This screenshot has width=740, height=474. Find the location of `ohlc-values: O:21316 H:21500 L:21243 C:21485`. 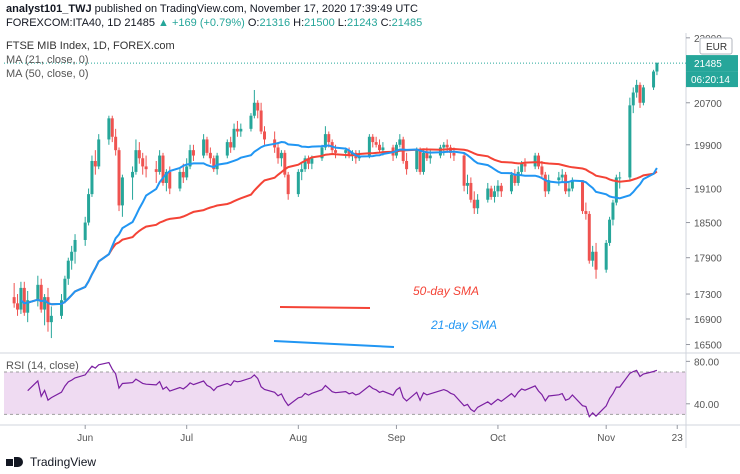

ohlc-values: O:21316 H:21500 L:21243 C:21485 is located at coordinates (335, 23).